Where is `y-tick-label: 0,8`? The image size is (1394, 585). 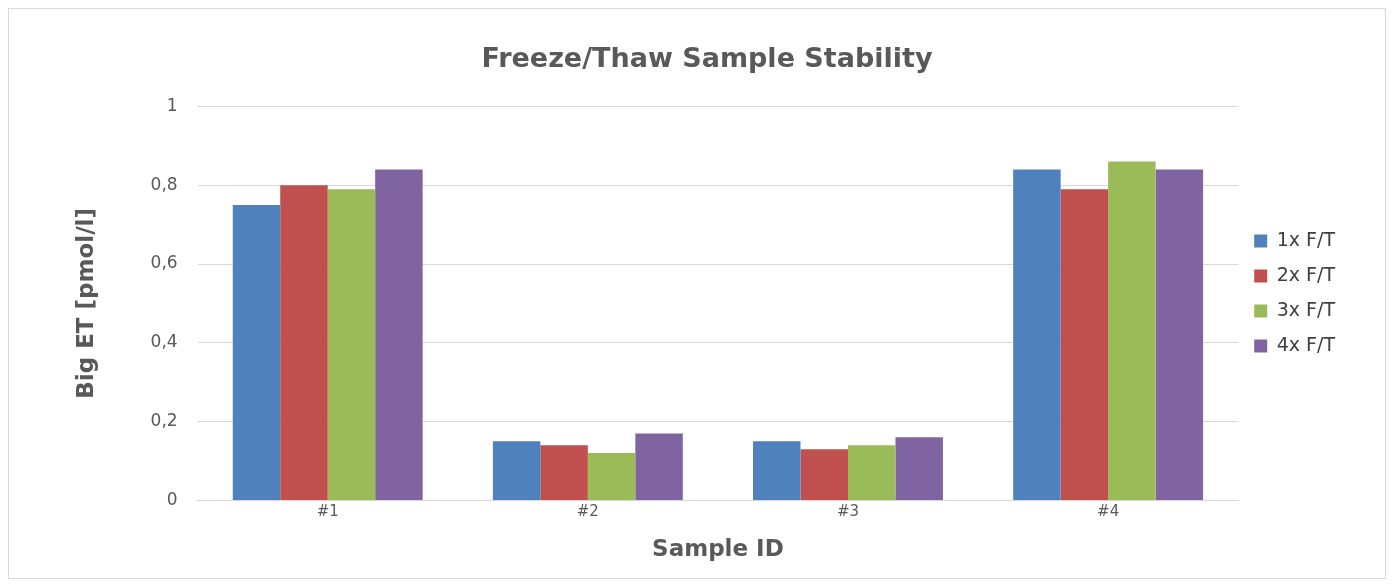 y-tick-label: 0,8 is located at coordinates (164, 183).